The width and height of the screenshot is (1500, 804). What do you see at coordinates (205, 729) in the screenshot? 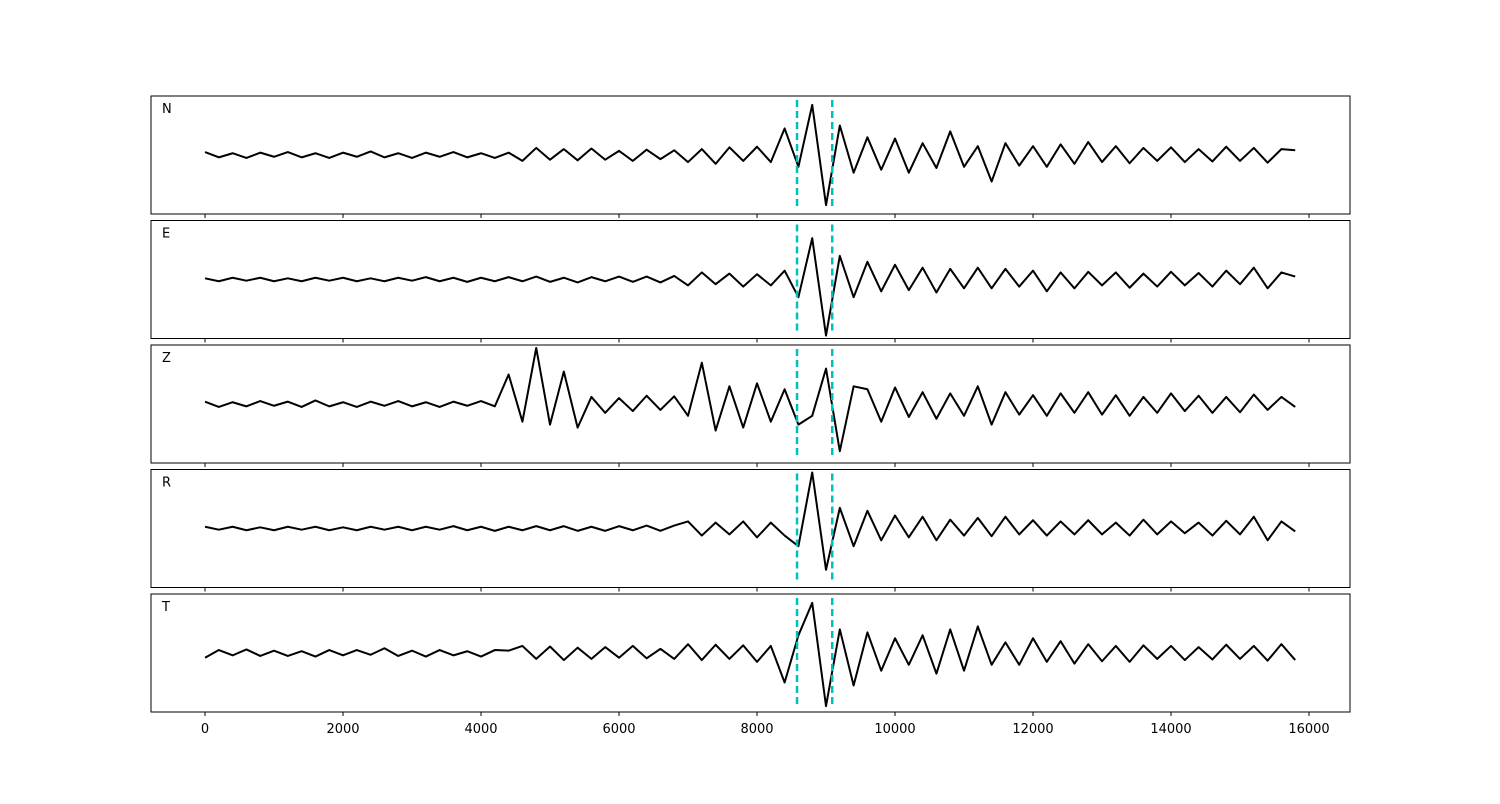
I see `x-tick-label: 0` at bounding box center [205, 729].